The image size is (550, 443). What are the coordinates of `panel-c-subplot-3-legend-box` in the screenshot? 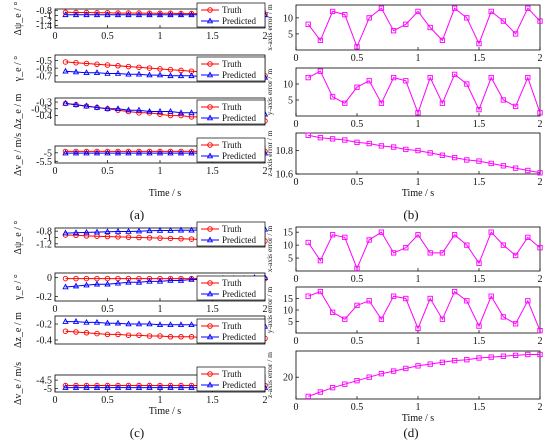 It's located at (231, 379).